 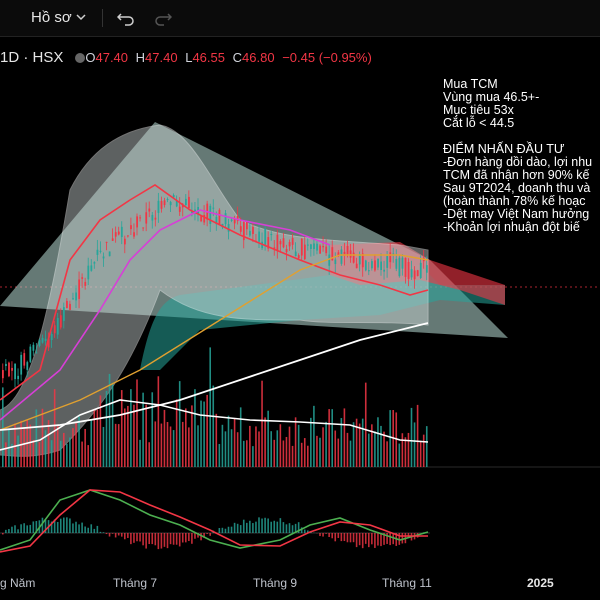 What do you see at coordinates (125, 18) in the screenshot?
I see `undo-icon` at bounding box center [125, 18].